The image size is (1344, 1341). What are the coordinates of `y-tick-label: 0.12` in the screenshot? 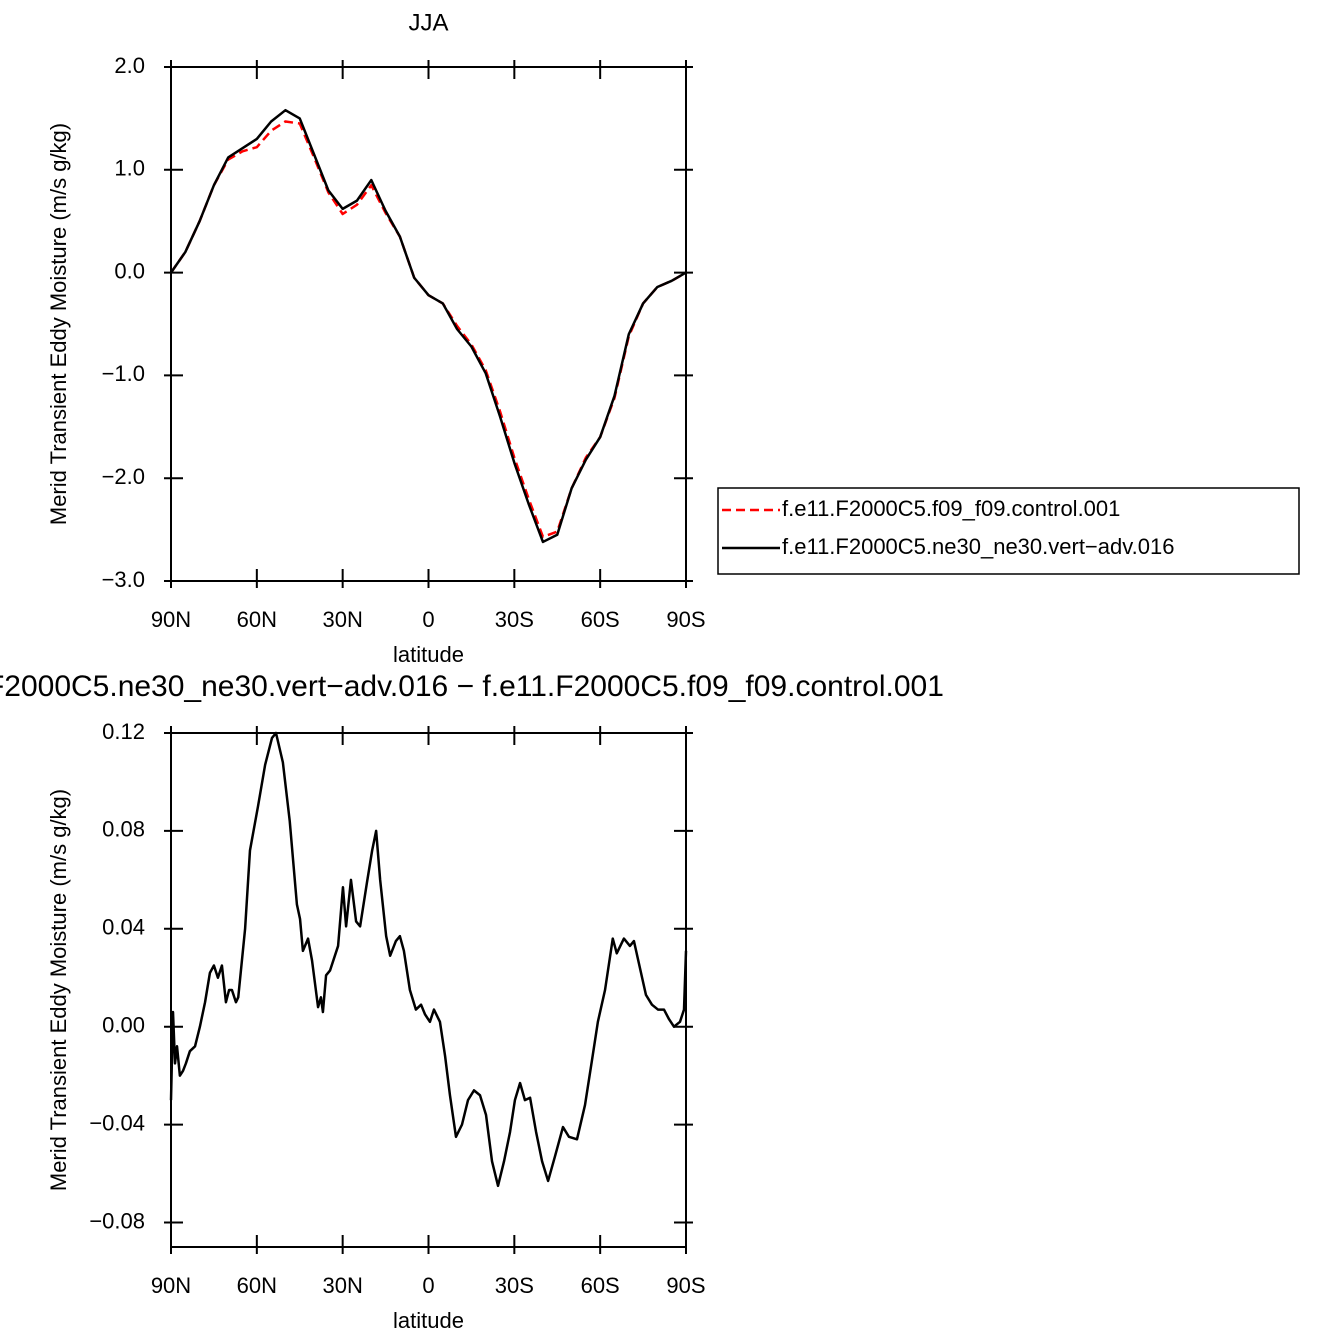 It's located at (123, 731).